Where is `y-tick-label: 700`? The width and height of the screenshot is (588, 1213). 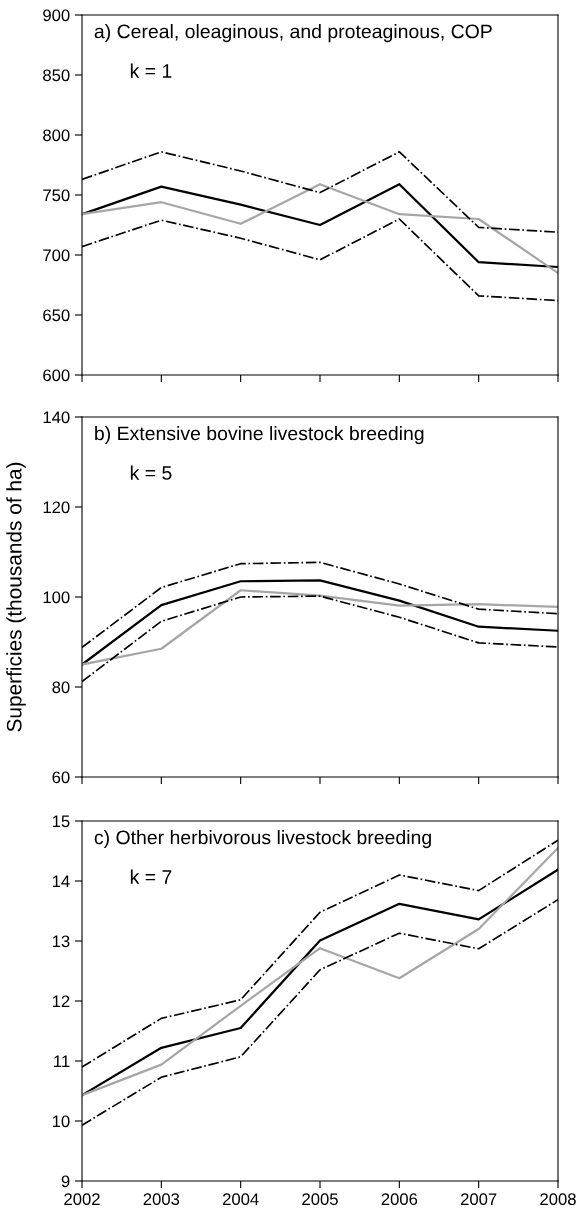 y-tick-label: 700 is located at coordinates (56, 255).